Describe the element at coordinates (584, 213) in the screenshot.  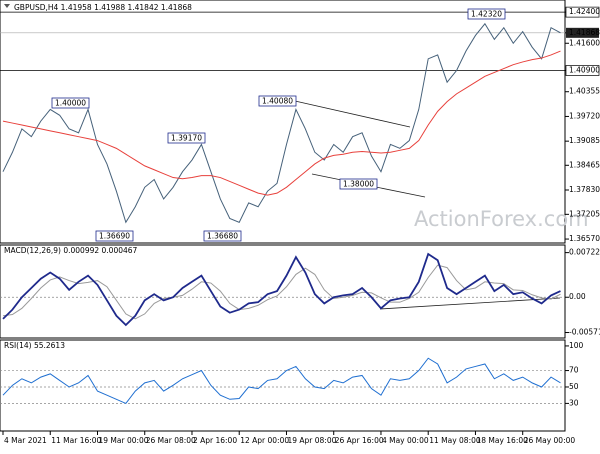
I see `y-tick-label: 1.37205` at that location.